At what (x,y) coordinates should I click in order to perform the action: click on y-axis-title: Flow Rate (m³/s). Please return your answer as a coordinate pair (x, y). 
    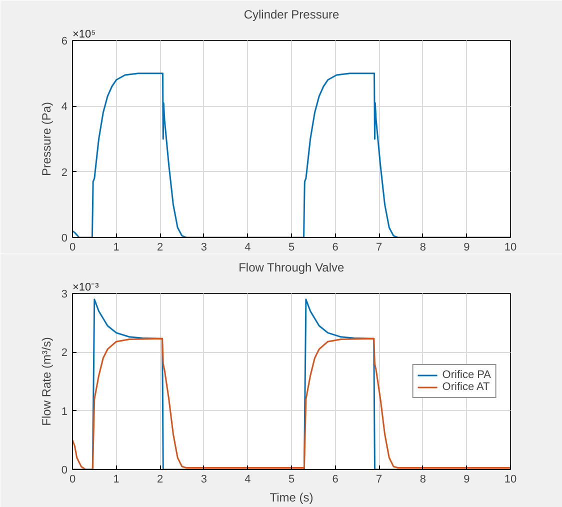
    Looking at the image, I should click on (46, 381).